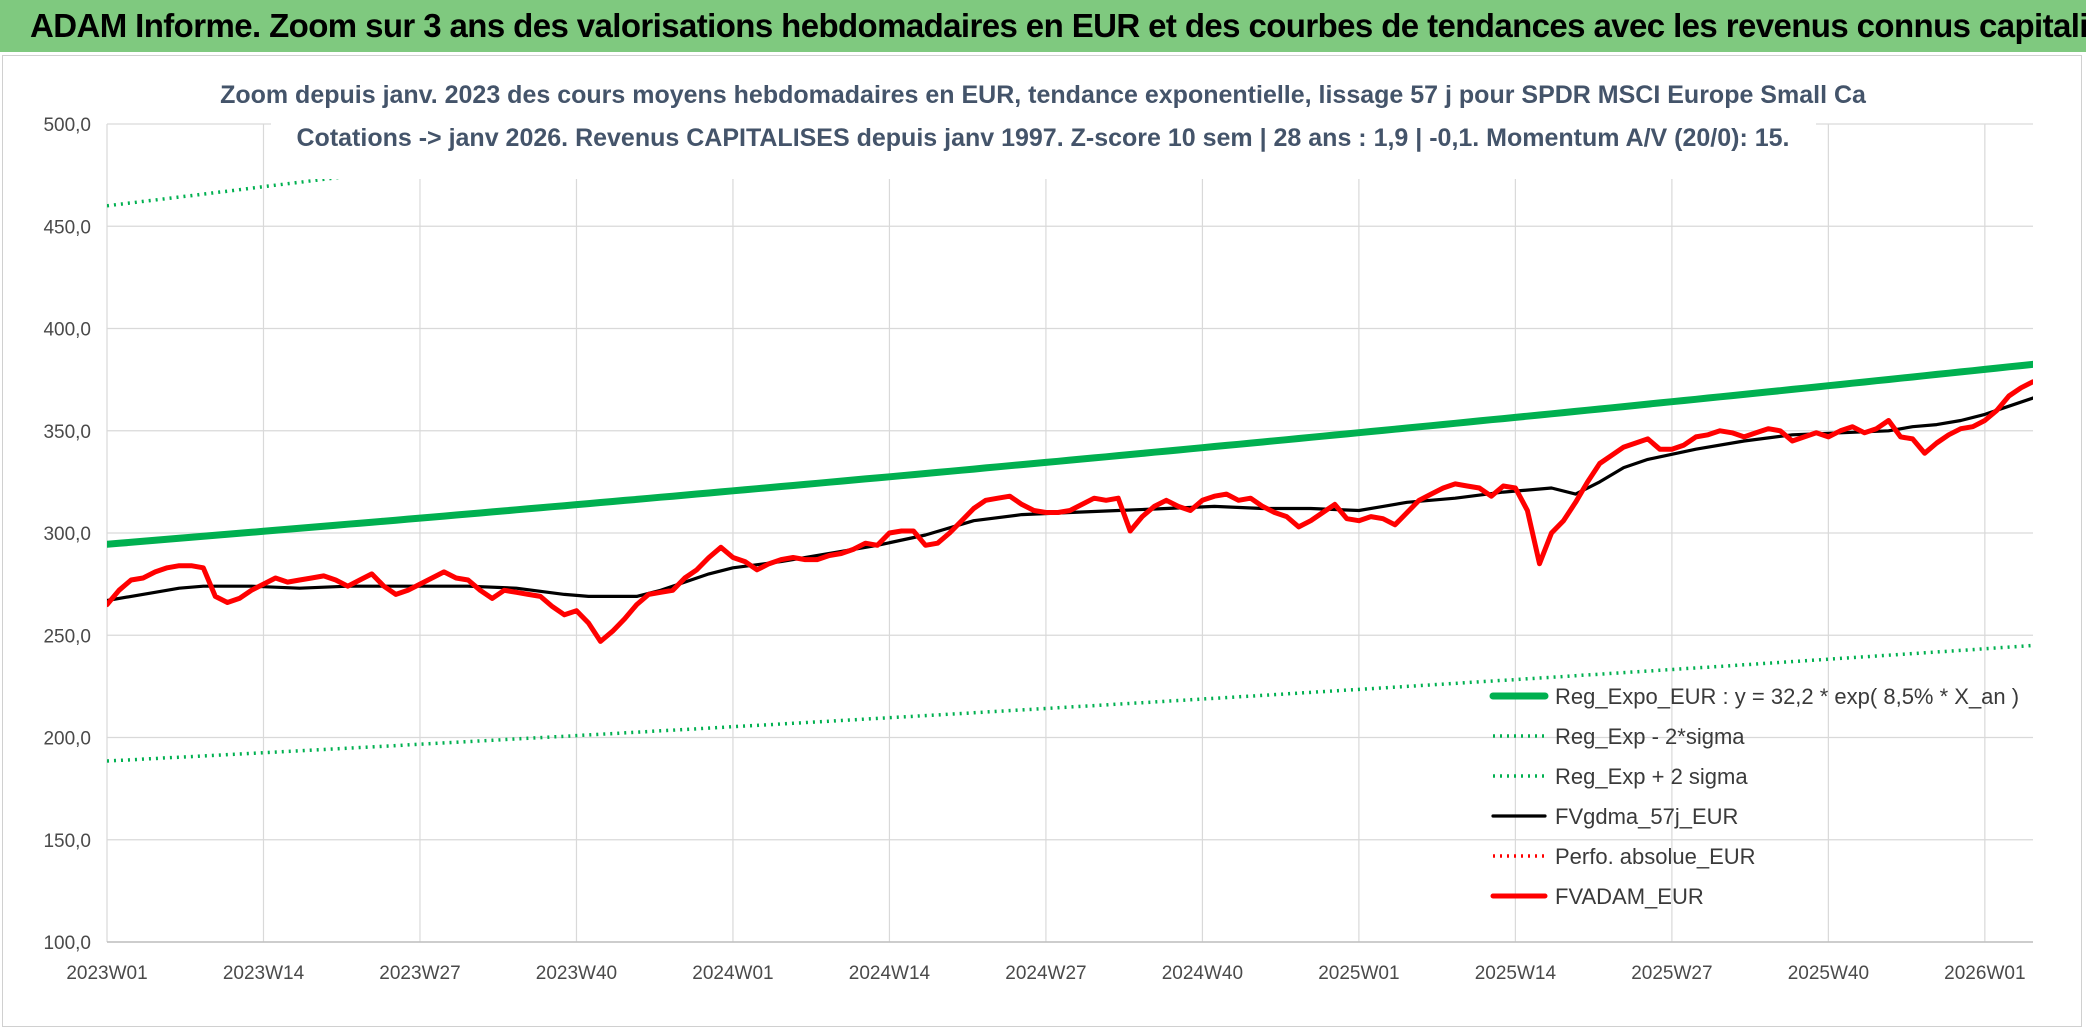 This screenshot has height=1031, width=2086. What do you see at coordinates (890, 973) in the screenshot?
I see `x-tick-label: 2024W14` at bounding box center [890, 973].